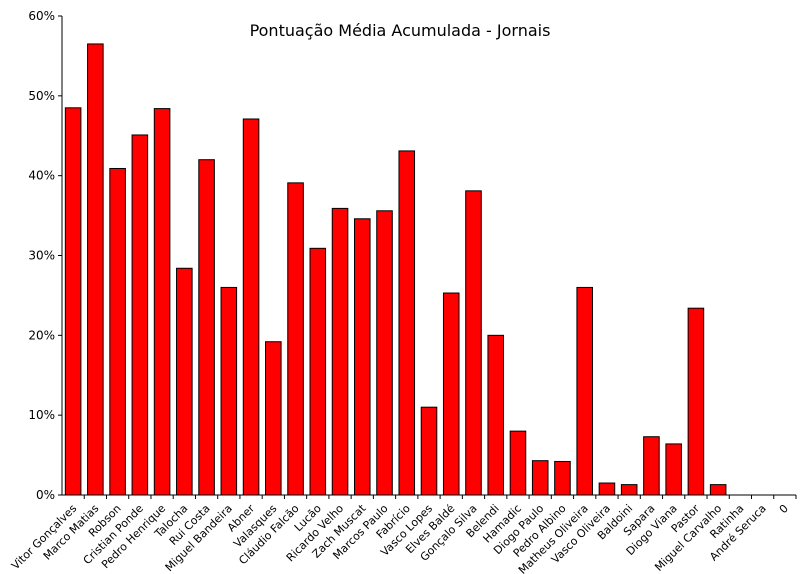 This screenshot has width=800, height=574. I want to click on y-tick-label: 10%, so click(41, 415).